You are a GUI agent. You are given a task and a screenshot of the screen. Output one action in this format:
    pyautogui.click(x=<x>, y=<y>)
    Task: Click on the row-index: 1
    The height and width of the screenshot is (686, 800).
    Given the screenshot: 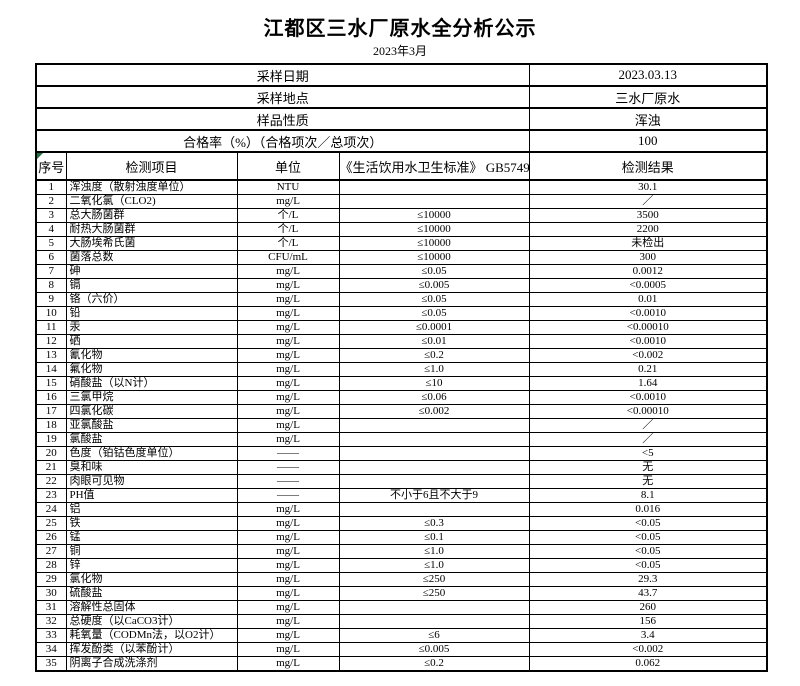 What is the action you would take?
    pyautogui.click(x=51, y=187)
    